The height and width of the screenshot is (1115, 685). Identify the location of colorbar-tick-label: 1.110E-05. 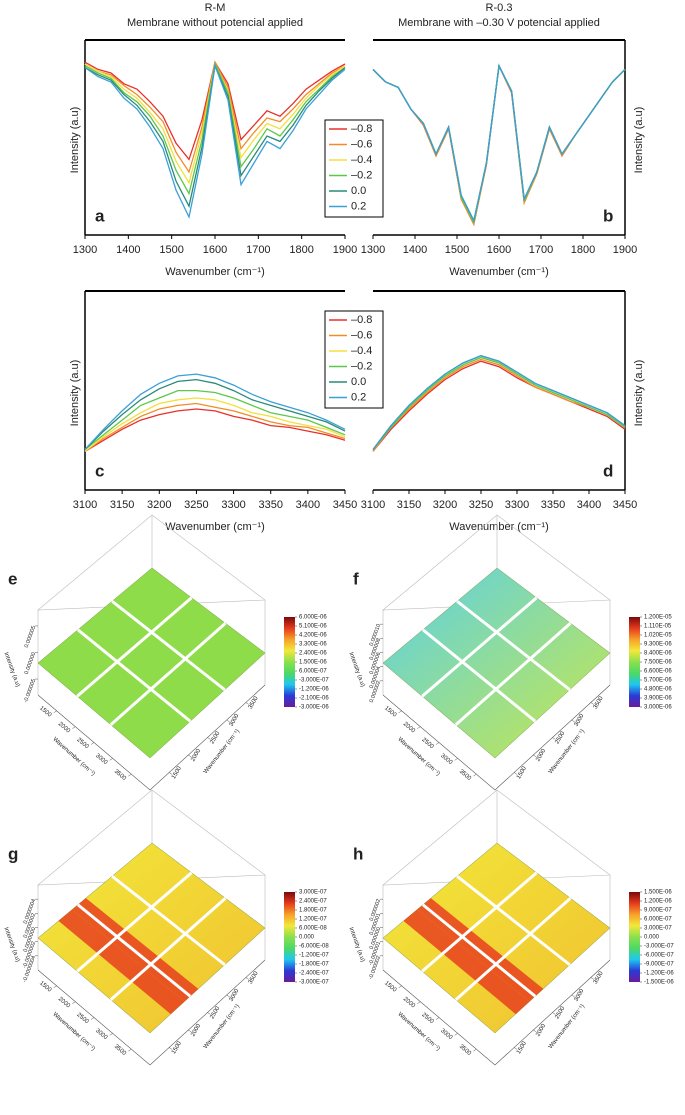
(658, 627).